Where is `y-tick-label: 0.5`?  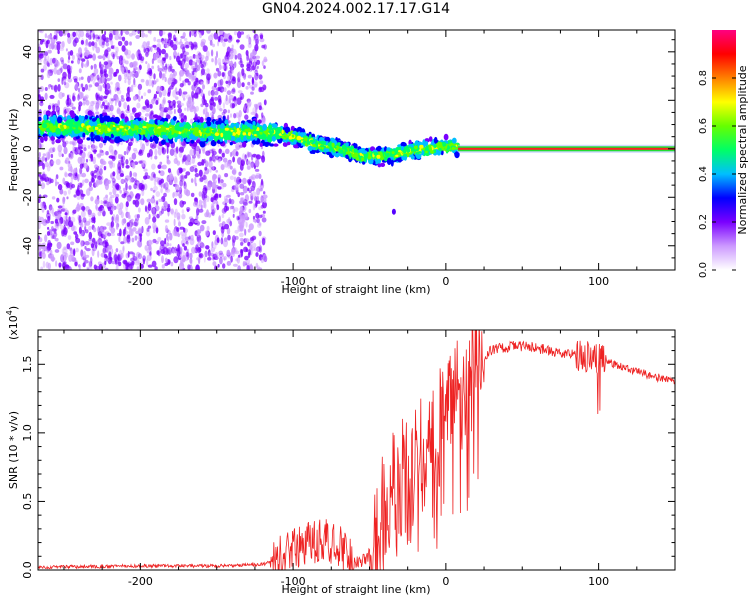
y-tick-label: 0.5 is located at coordinates (27, 502).